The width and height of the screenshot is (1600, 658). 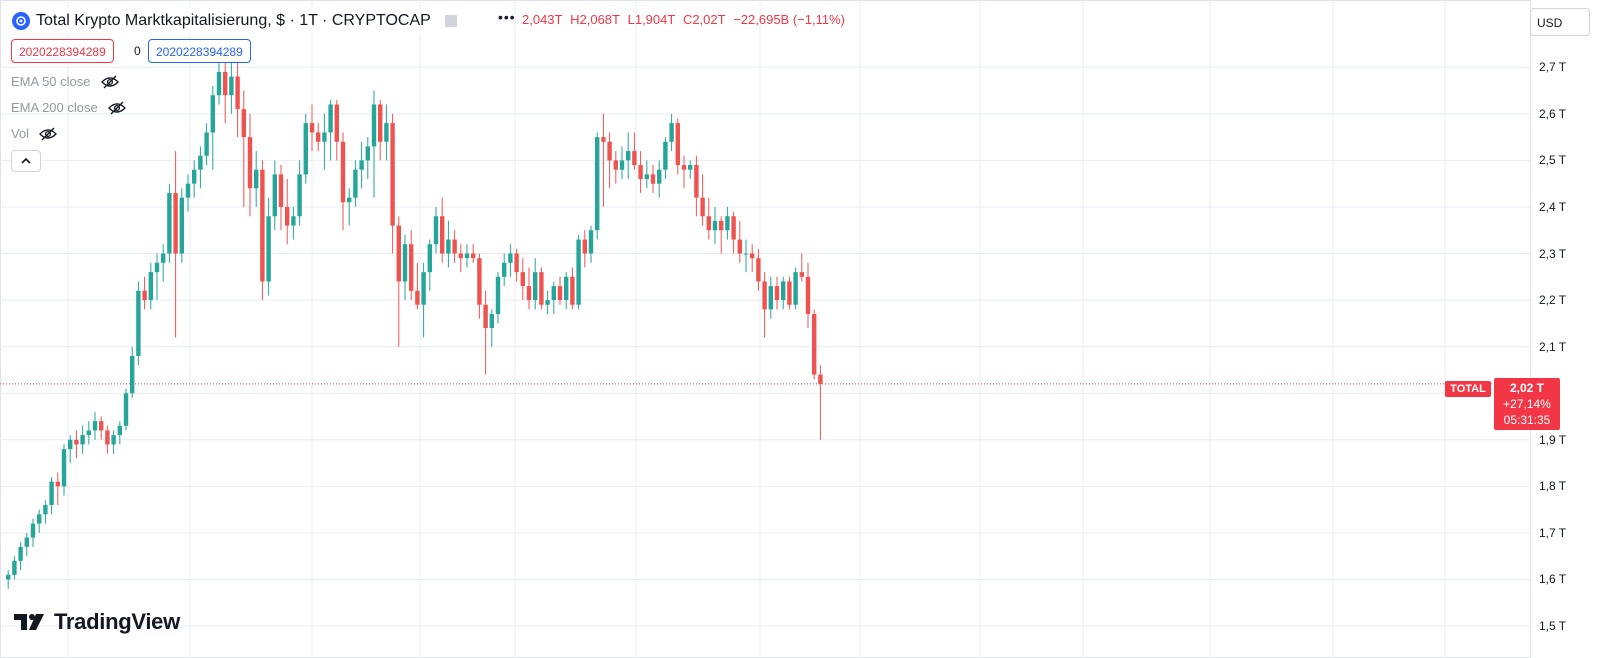 What do you see at coordinates (651, 19) in the screenshot?
I see `low-value: L1,904T` at bounding box center [651, 19].